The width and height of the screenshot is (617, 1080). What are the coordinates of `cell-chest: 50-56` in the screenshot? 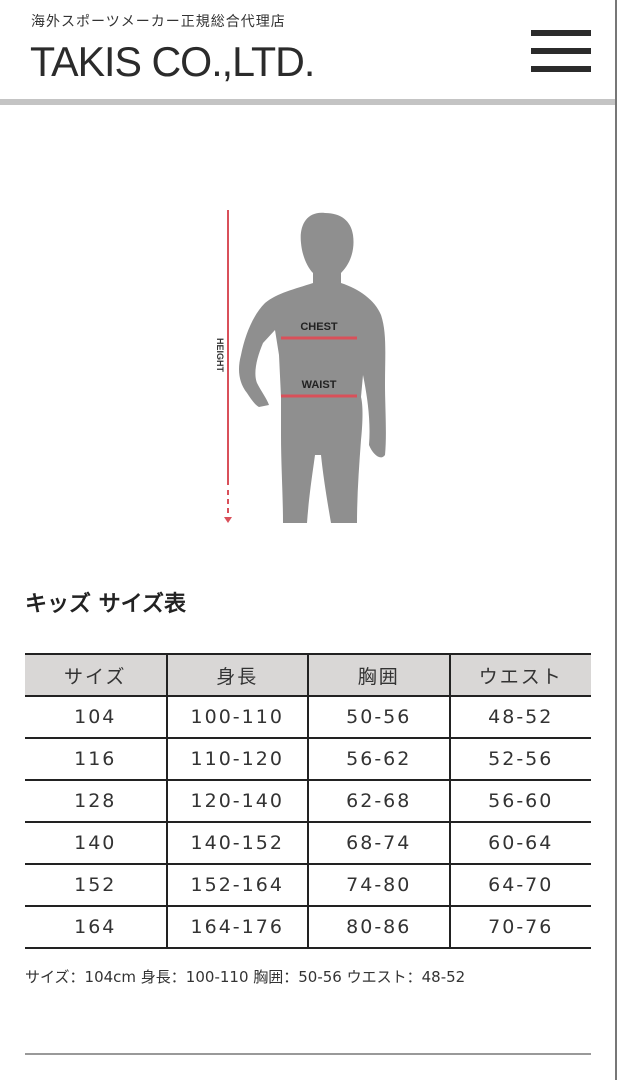 It's located at (379, 717).